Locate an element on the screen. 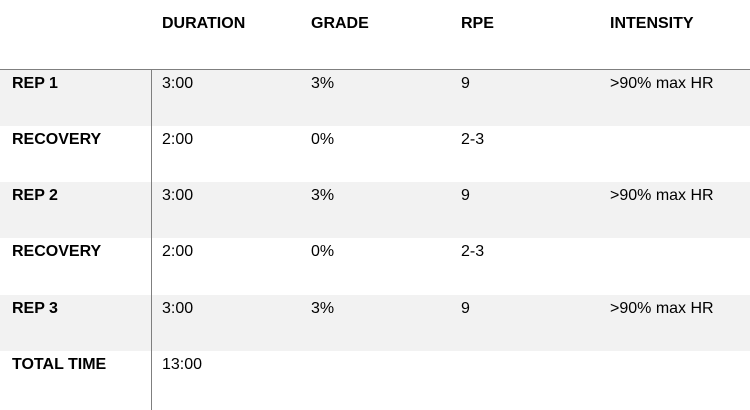  header-duration: DURATION is located at coordinates (204, 23).